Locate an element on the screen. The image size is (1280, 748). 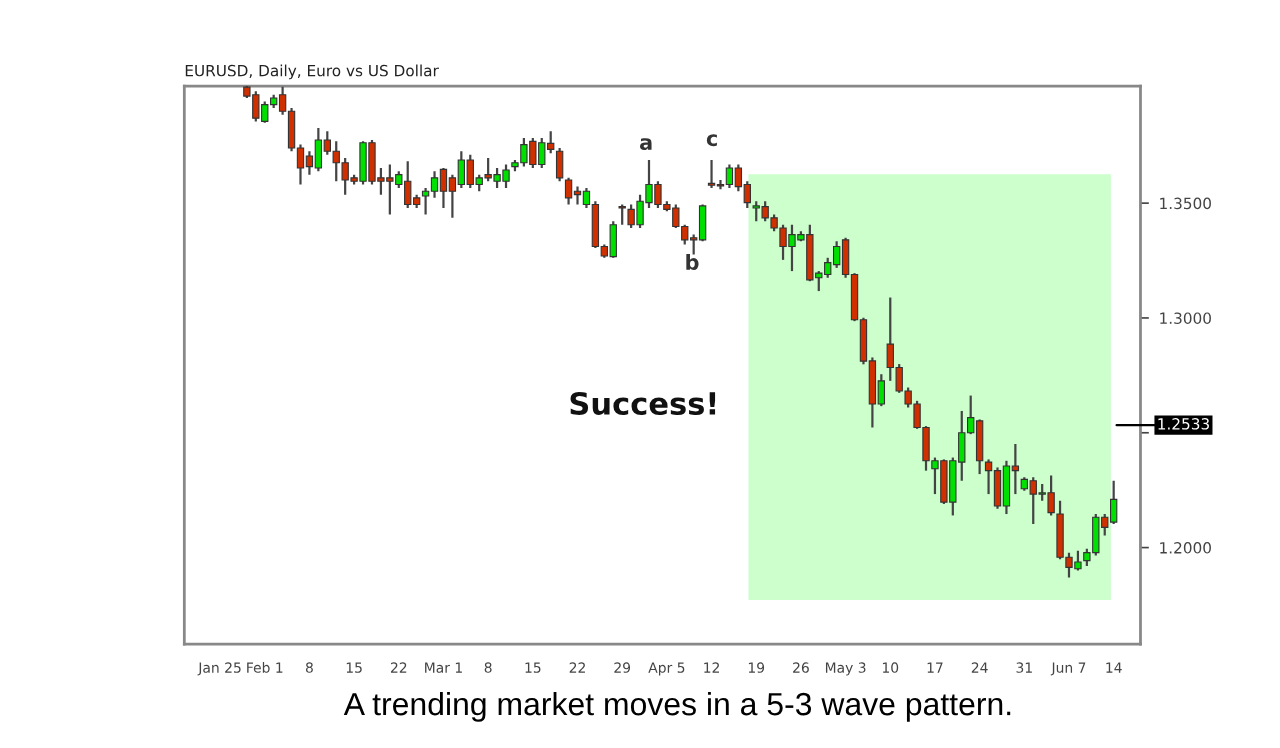
text: A trending market moves in a 5-3 wave pattern. is located at coordinates (677, 706).